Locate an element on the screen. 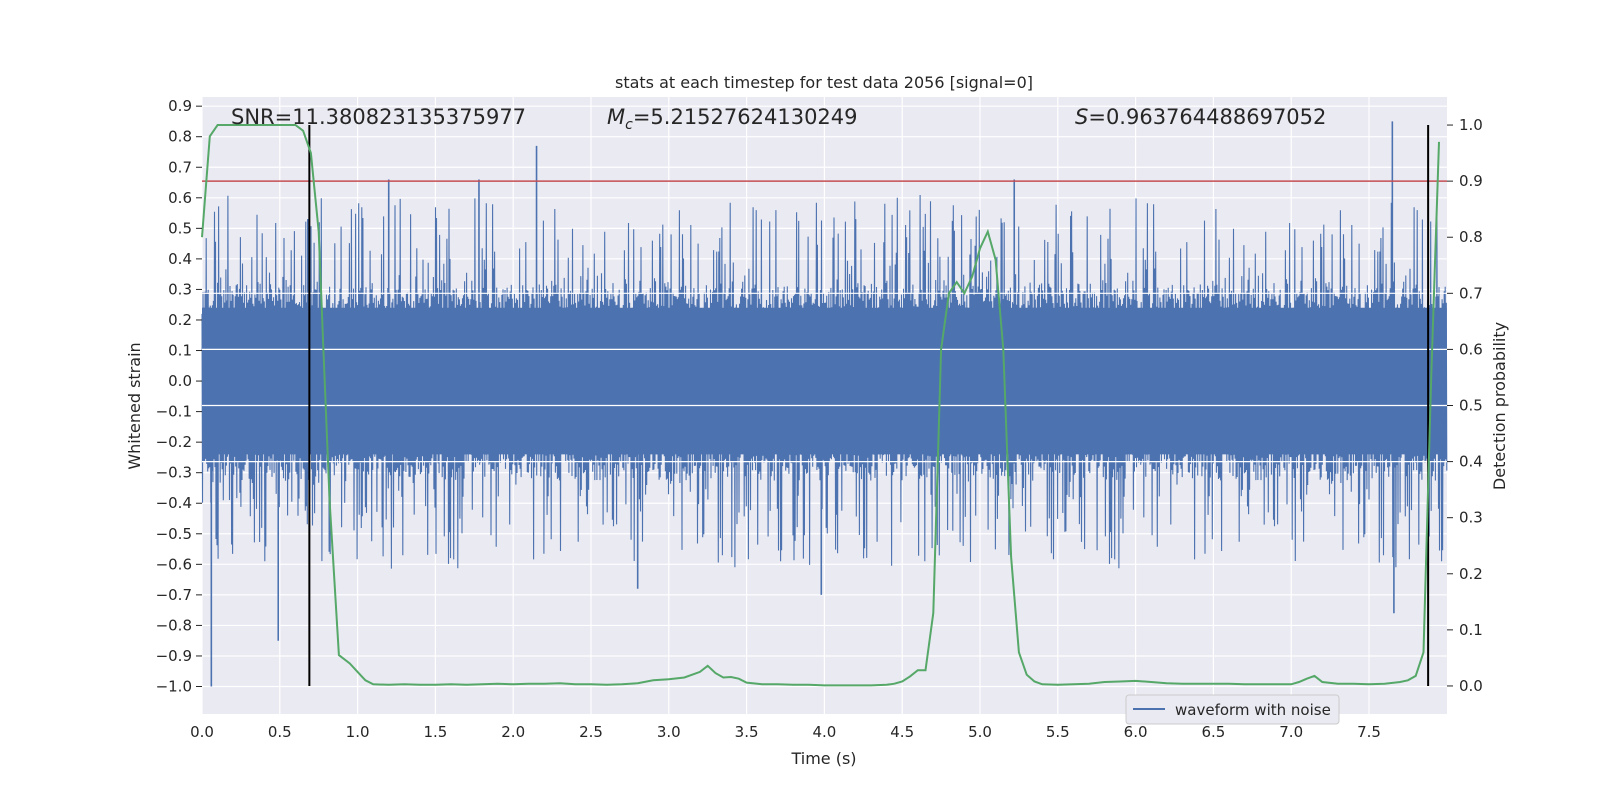  score-annotation: S=0.963764488697052 is located at coordinates (1200, 117).